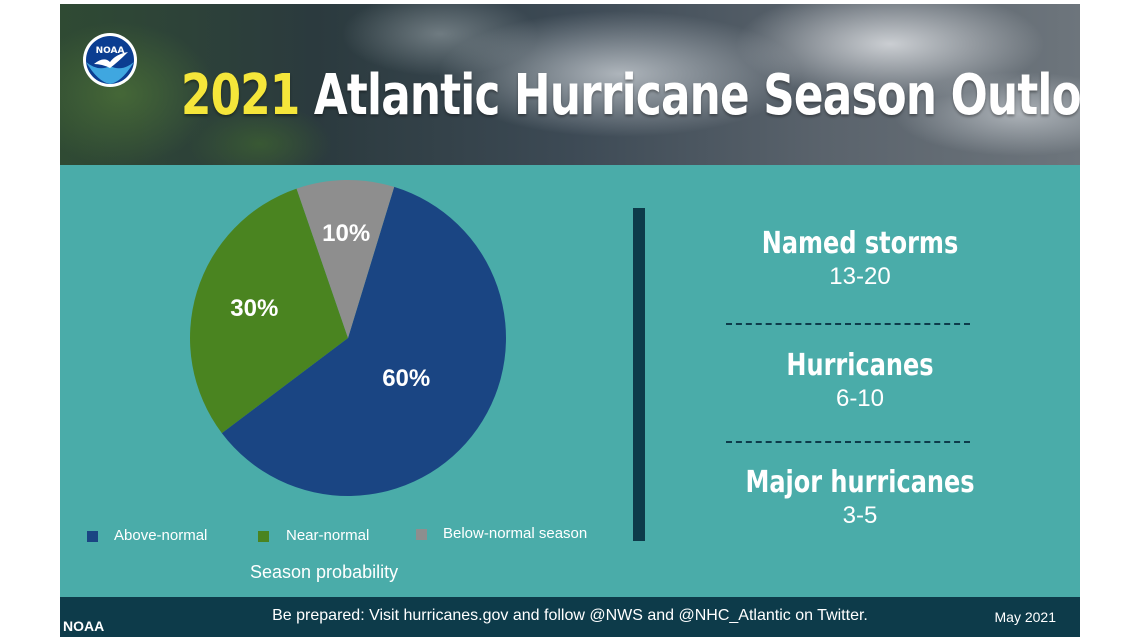  Describe the element at coordinates (860, 515) in the screenshot. I see `stat-value-major-hurricanes: 3-5` at that location.